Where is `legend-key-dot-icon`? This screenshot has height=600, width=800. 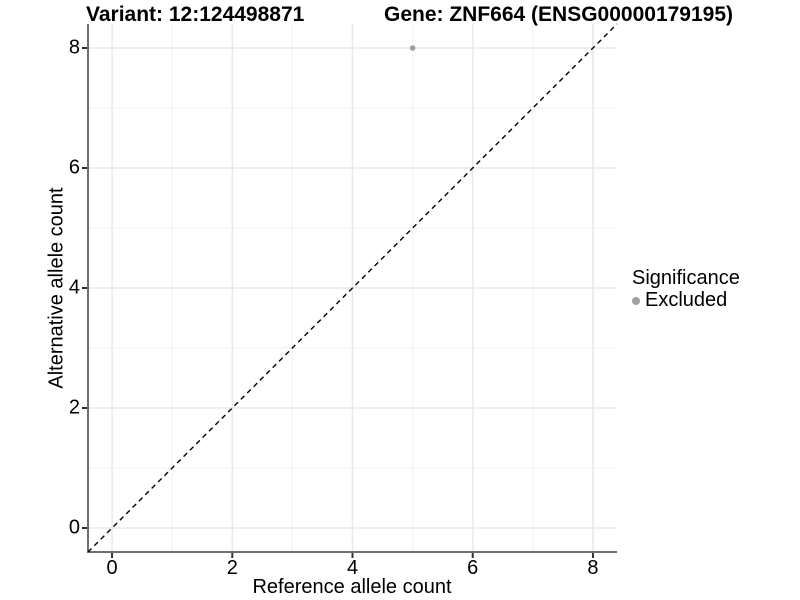
legend-key-dot-icon is located at coordinates (636, 300).